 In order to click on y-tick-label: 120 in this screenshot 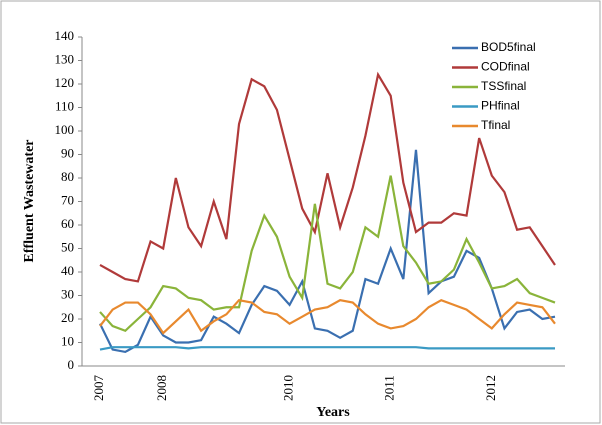, I will do `click(65, 82)`.